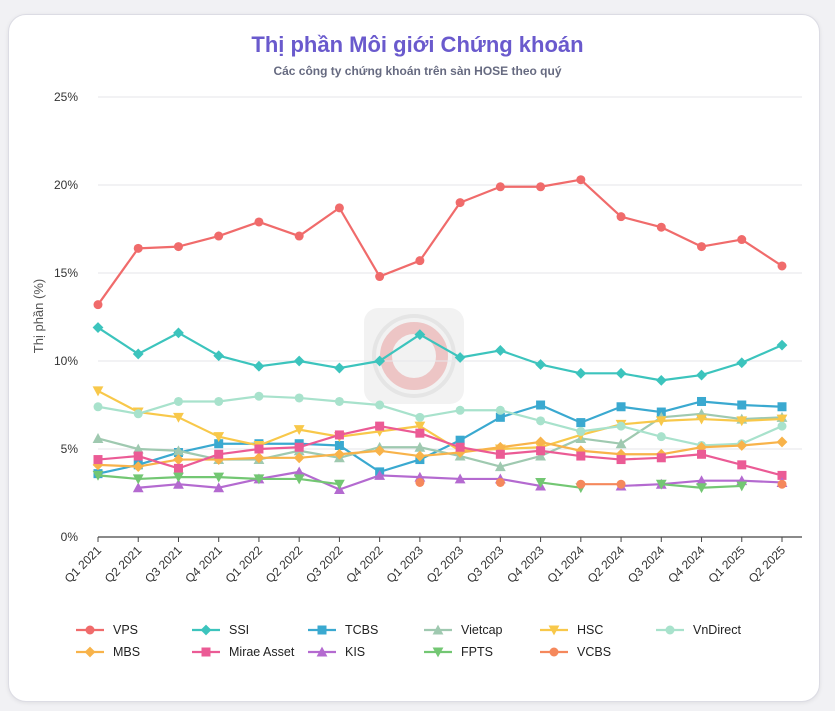 This screenshot has width=835, height=711. I want to click on series-kis, so click(460, 480).